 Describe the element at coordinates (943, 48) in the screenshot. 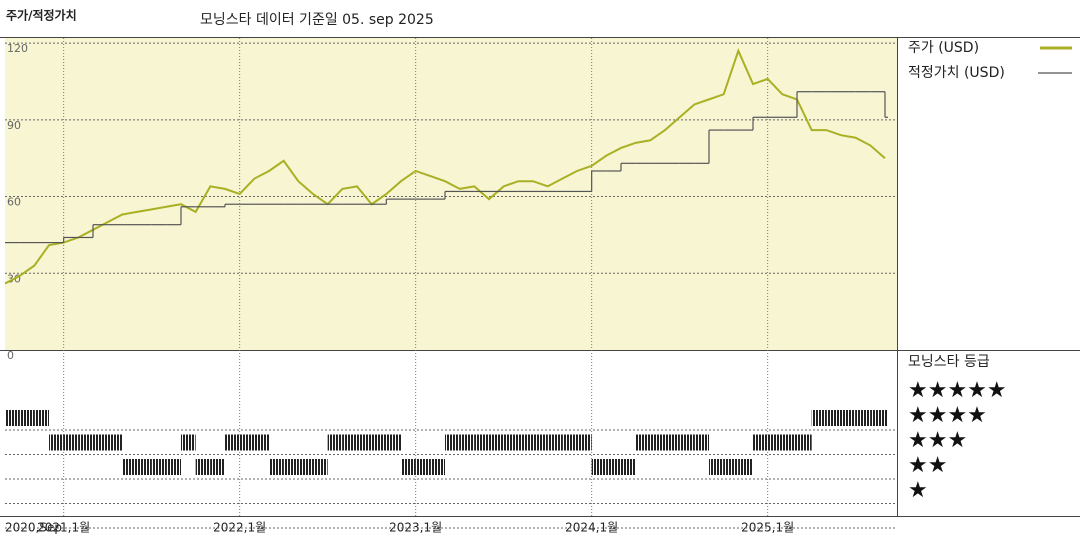

I see `legend-label: 주가 (USD)` at that location.